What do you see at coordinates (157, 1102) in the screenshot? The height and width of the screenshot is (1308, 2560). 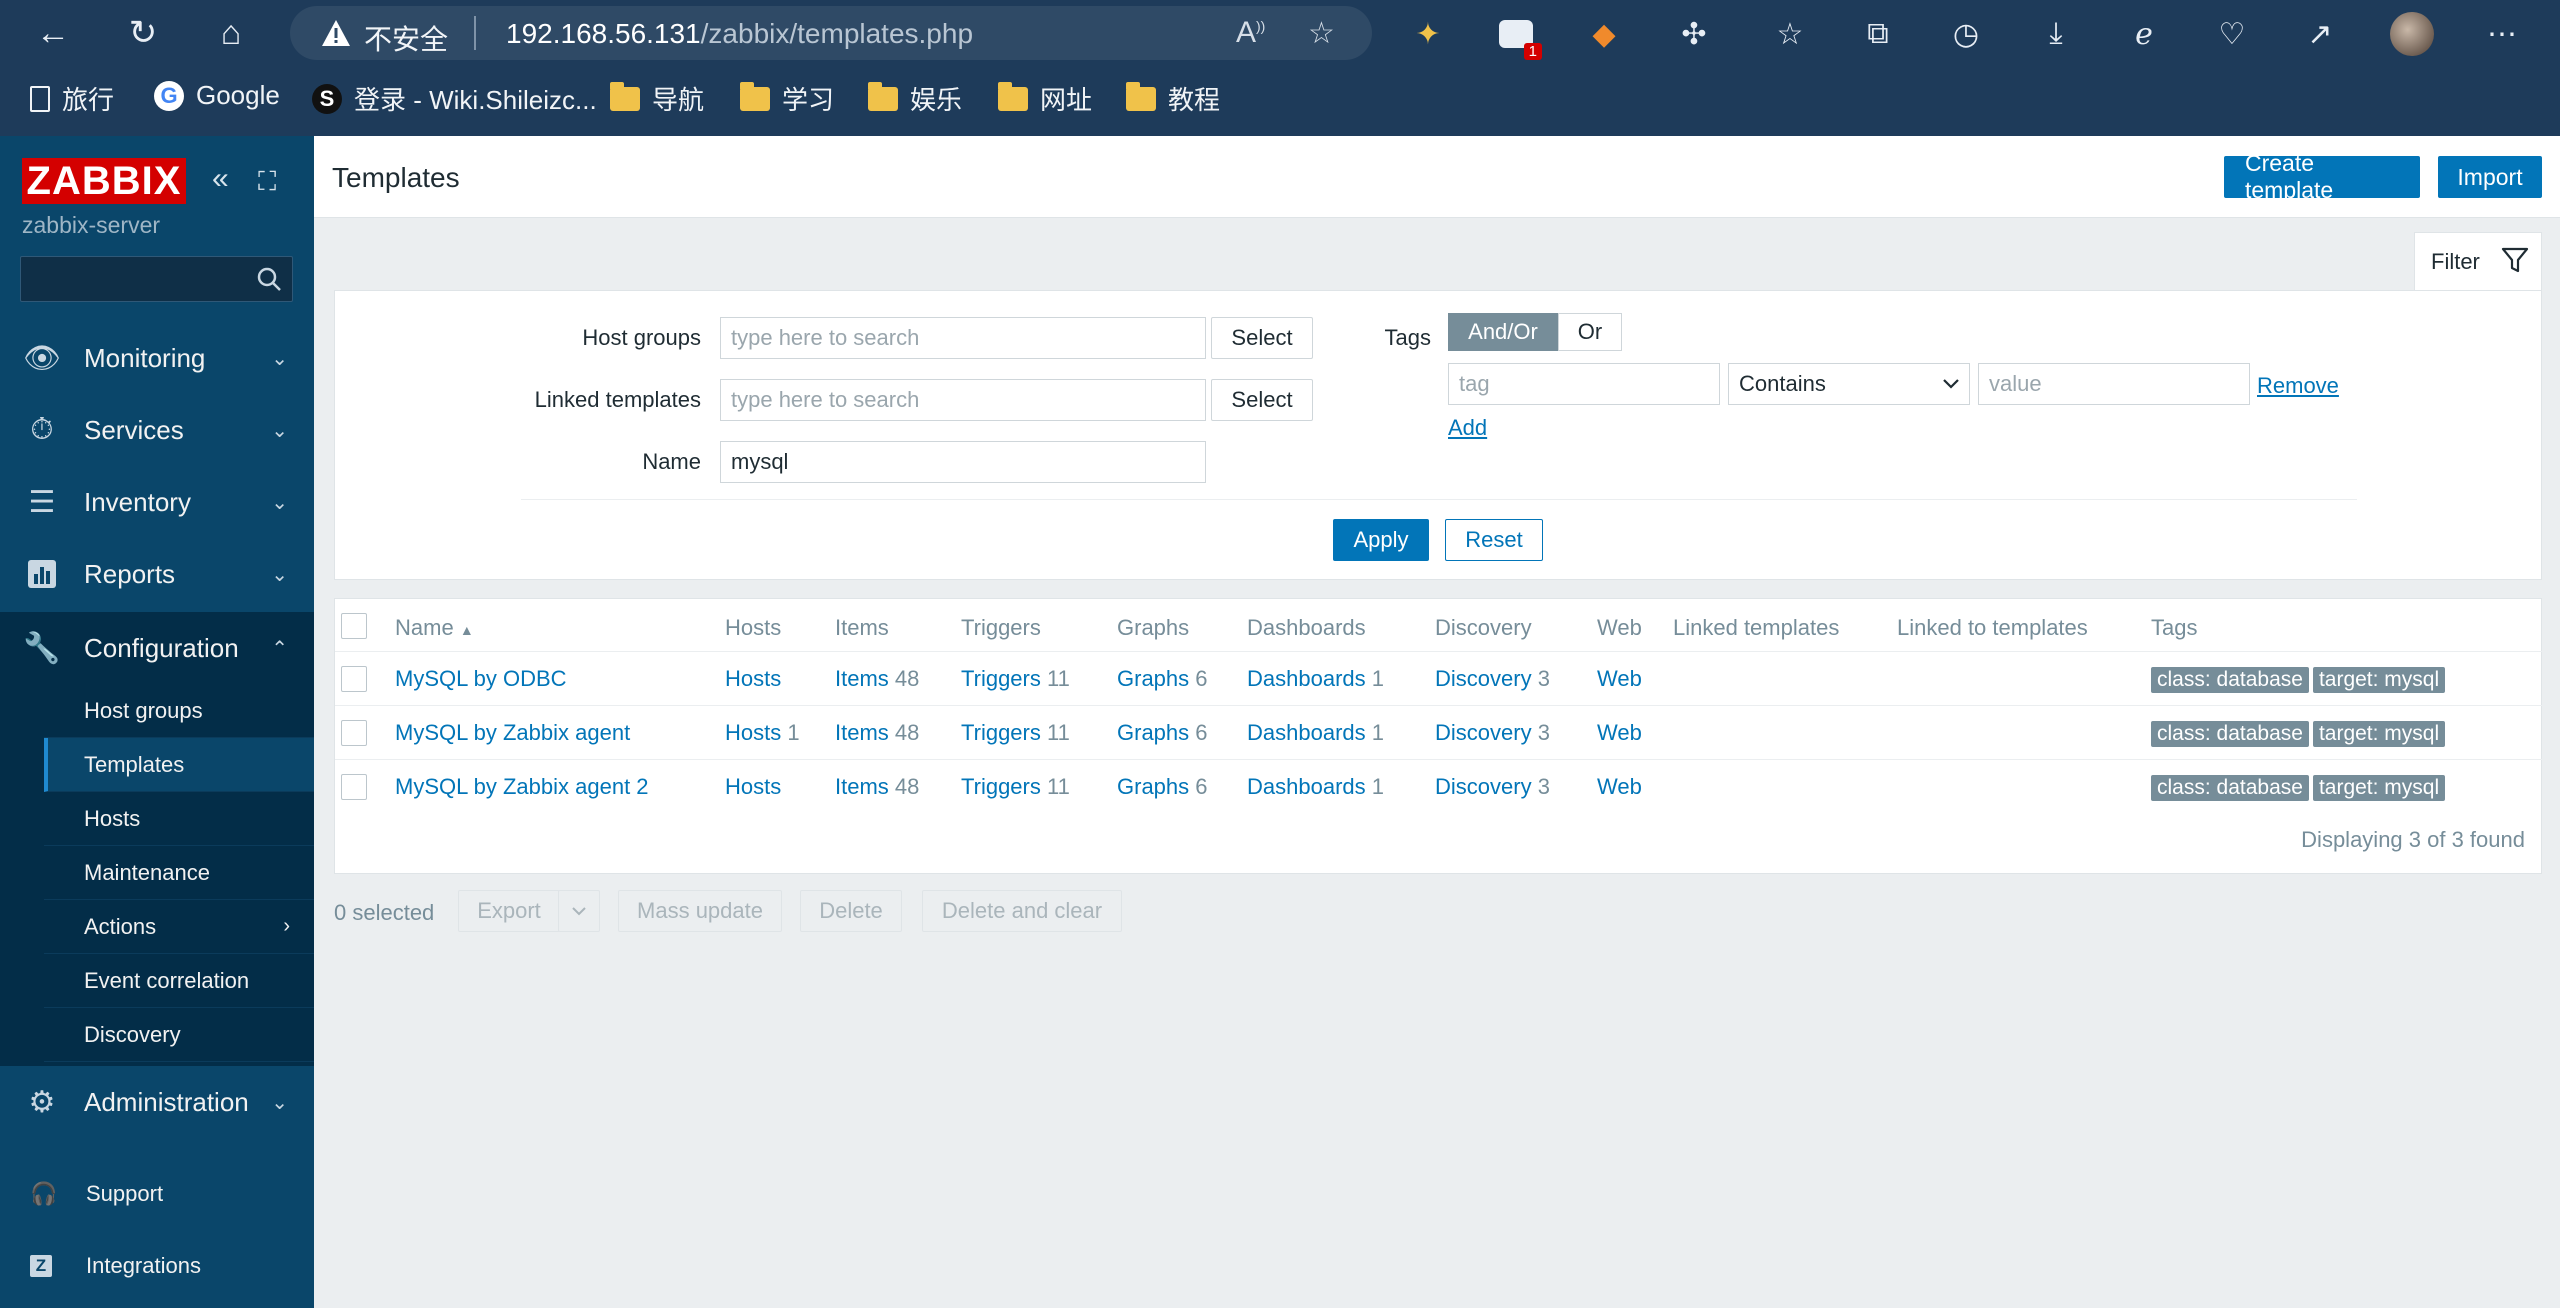 I see `menu-administration: ⚙ Administration ⌄` at bounding box center [157, 1102].